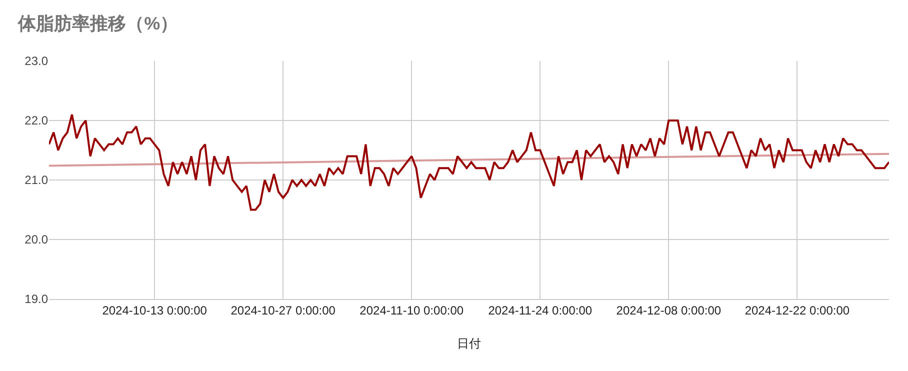 This screenshot has width=908, height=371. What do you see at coordinates (155, 310) in the screenshot?
I see `x-tick-label: 2024-10-13 0:00:00` at bounding box center [155, 310].